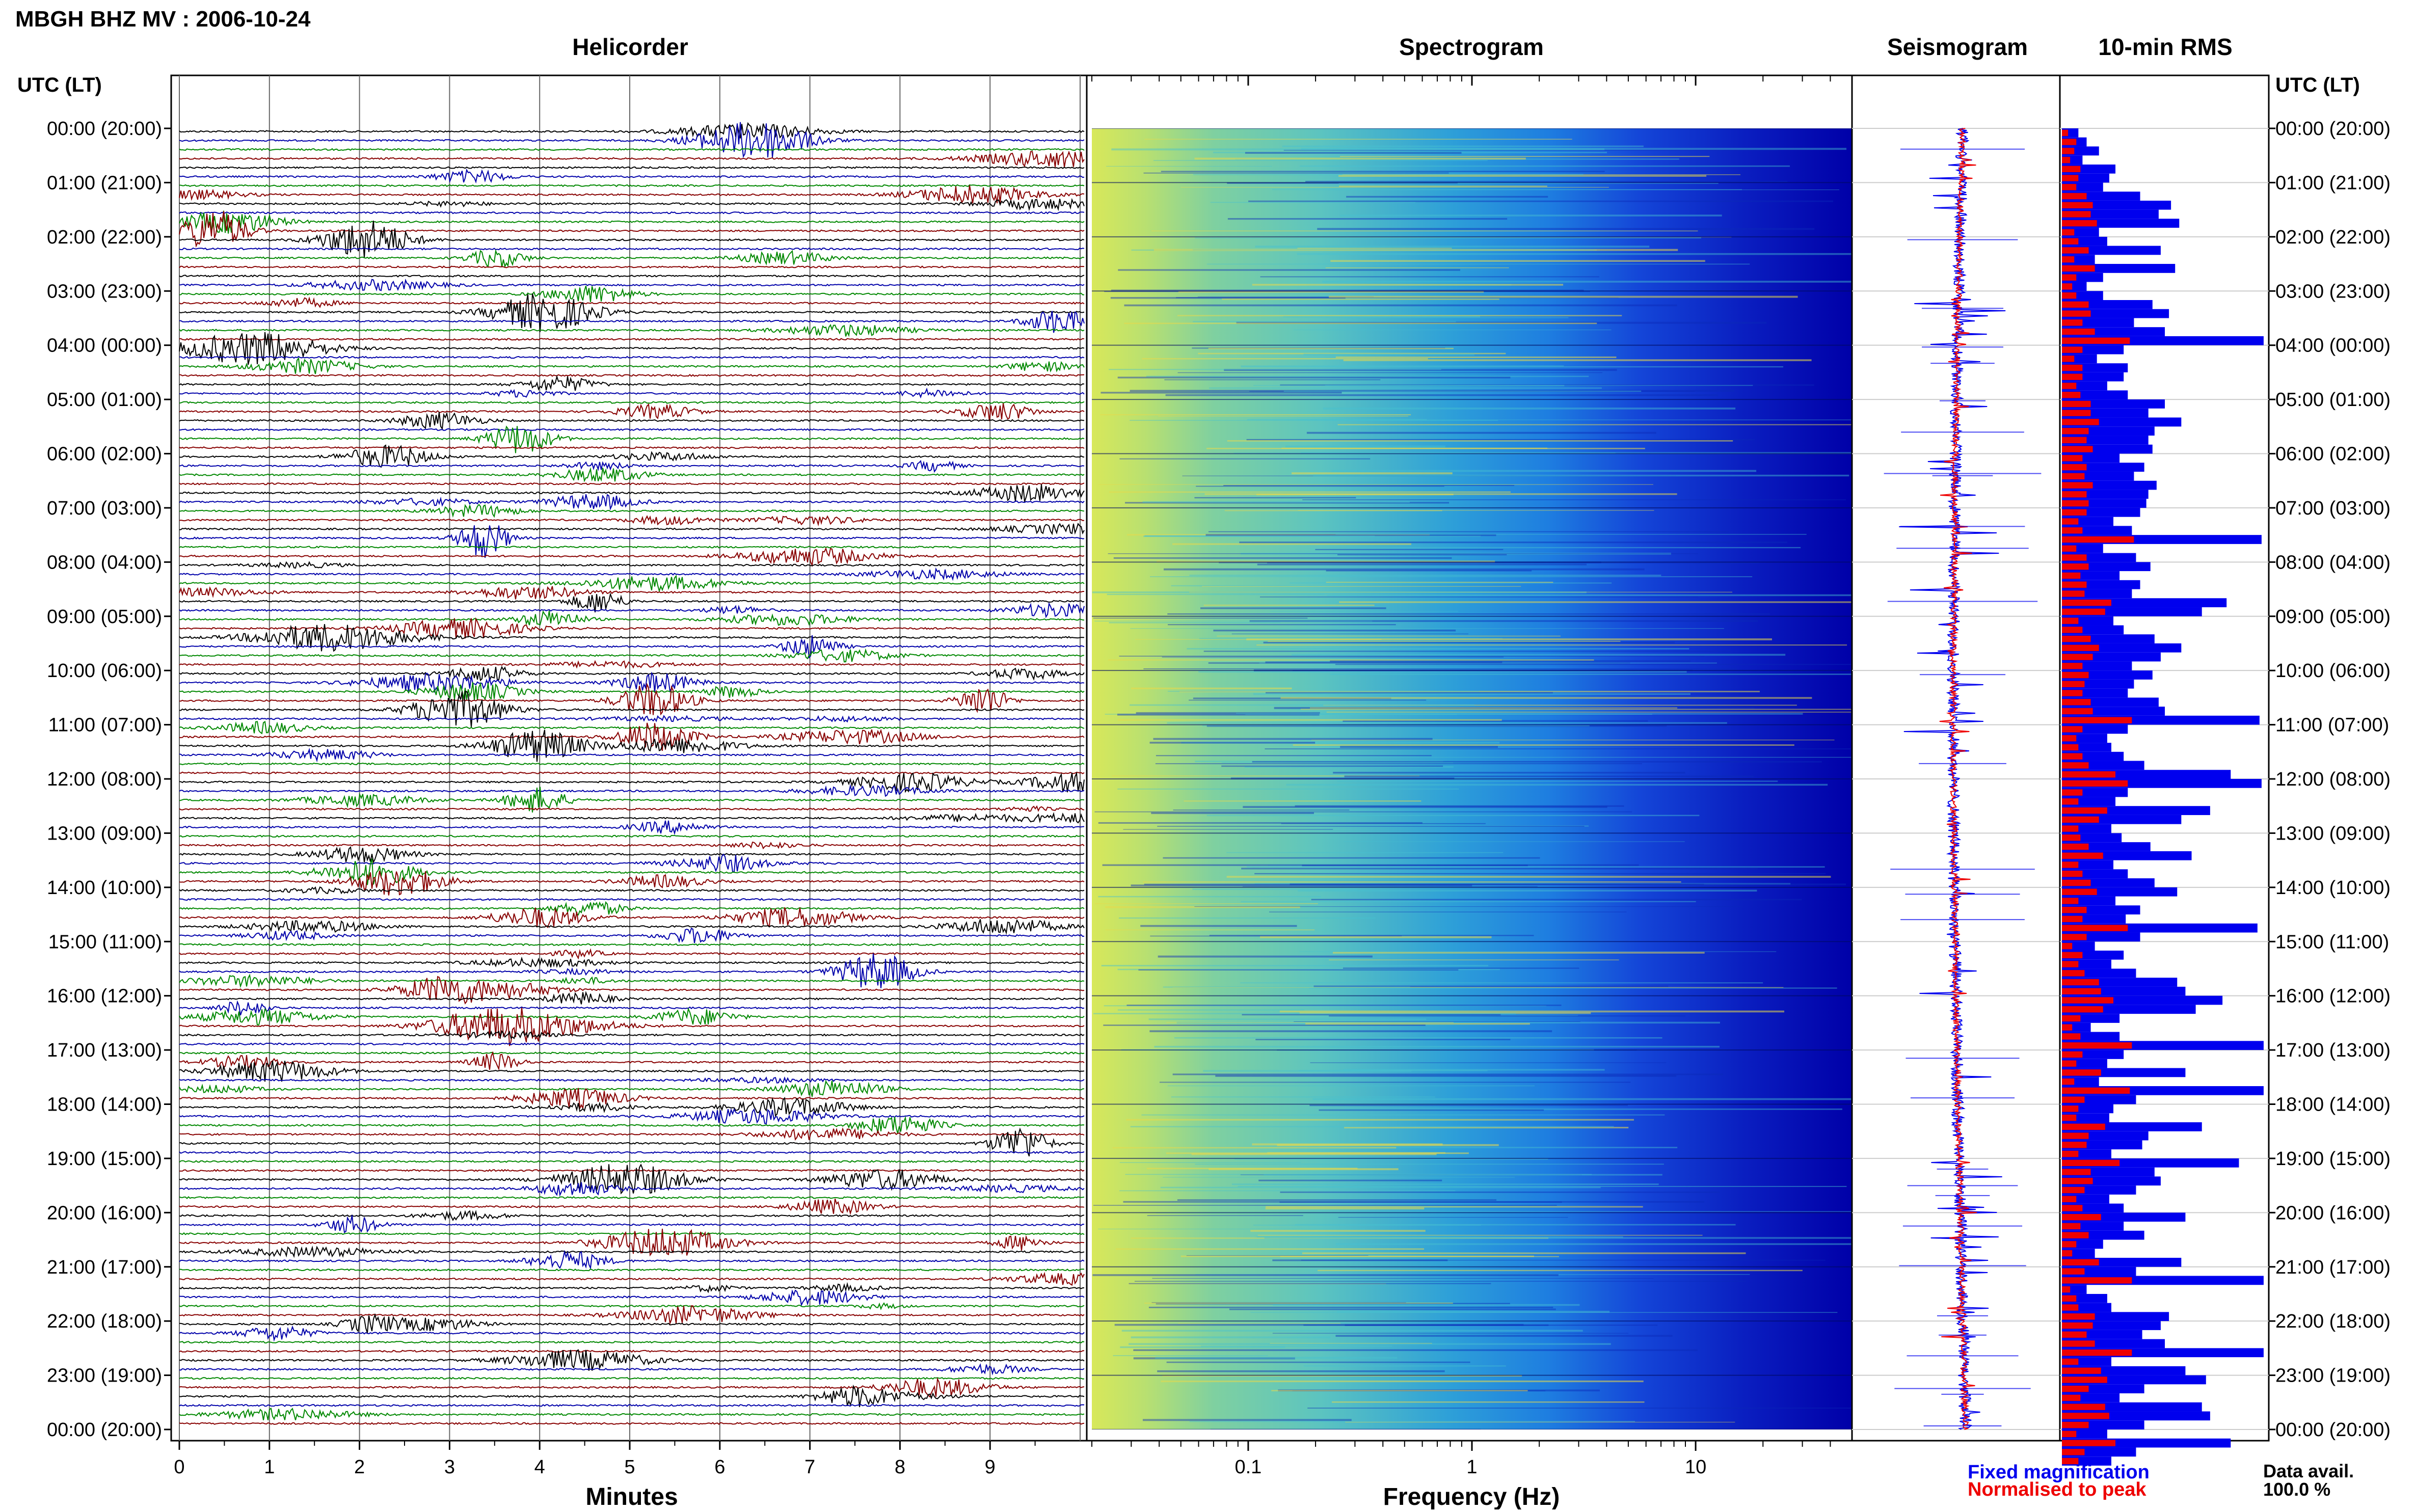 The image size is (2415, 1512). I want to click on spectrogram-title: Spectrogram, so click(1471, 47).